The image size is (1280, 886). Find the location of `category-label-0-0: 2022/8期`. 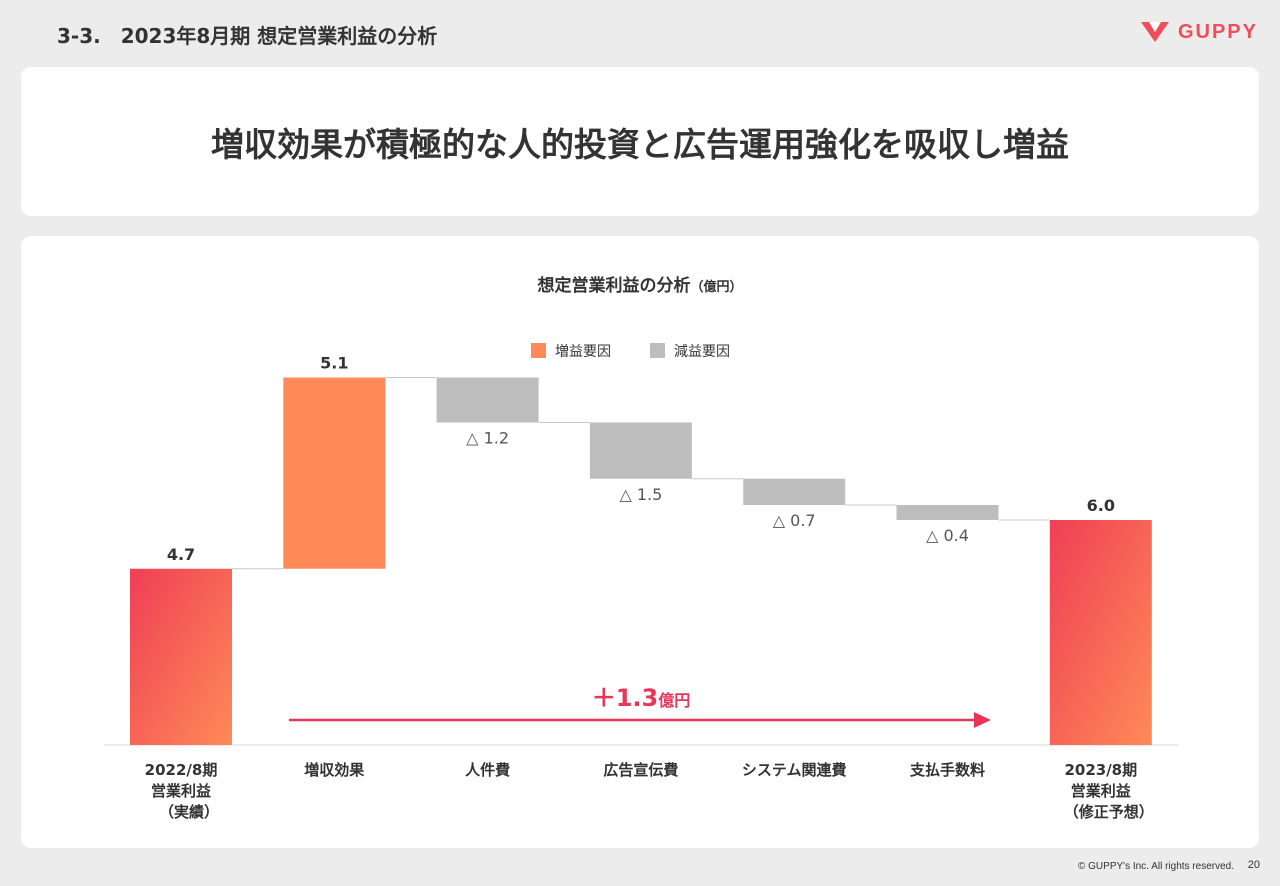

category-label-0-0: 2022/8期 is located at coordinates (181, 770).